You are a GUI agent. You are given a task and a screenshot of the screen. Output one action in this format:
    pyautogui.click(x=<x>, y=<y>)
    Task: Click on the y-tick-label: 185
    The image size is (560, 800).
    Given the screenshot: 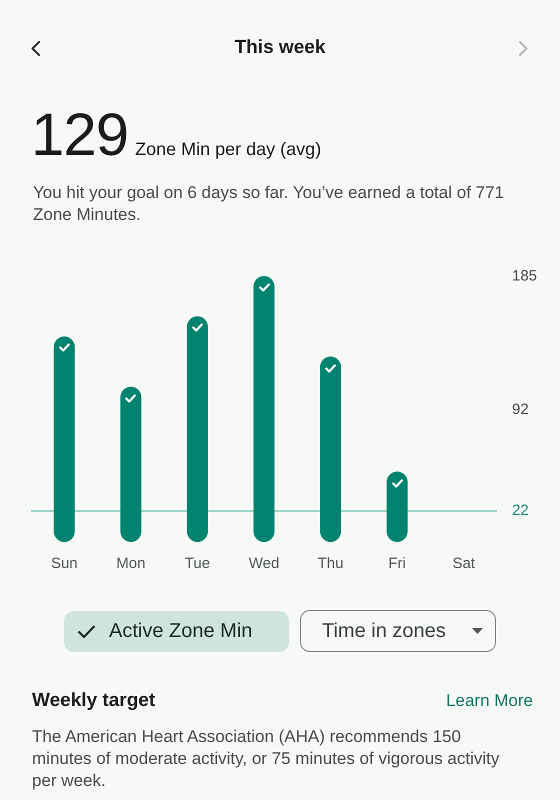 What is the action you would take?
    pyautogui.click(x=525, y=276)
    